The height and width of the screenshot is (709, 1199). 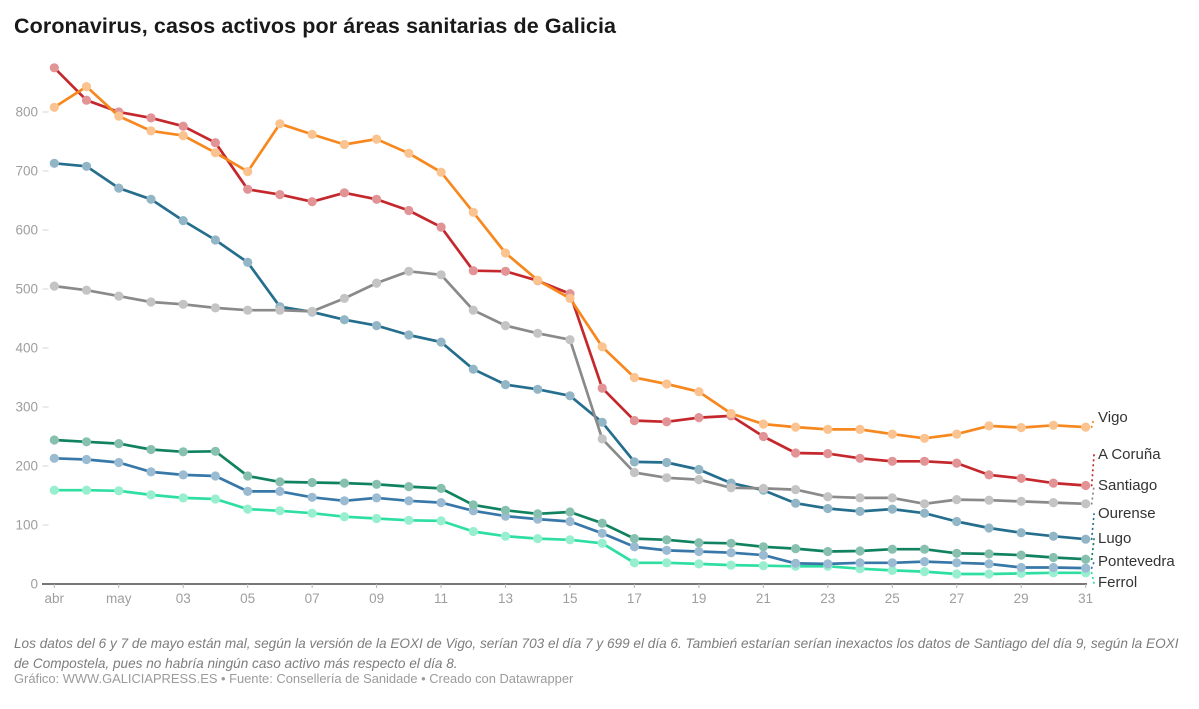 What do you see at coordinates (26, 171) in the screenshot?
I see `y-tick-label: 700` at bounding box center [26, 171].